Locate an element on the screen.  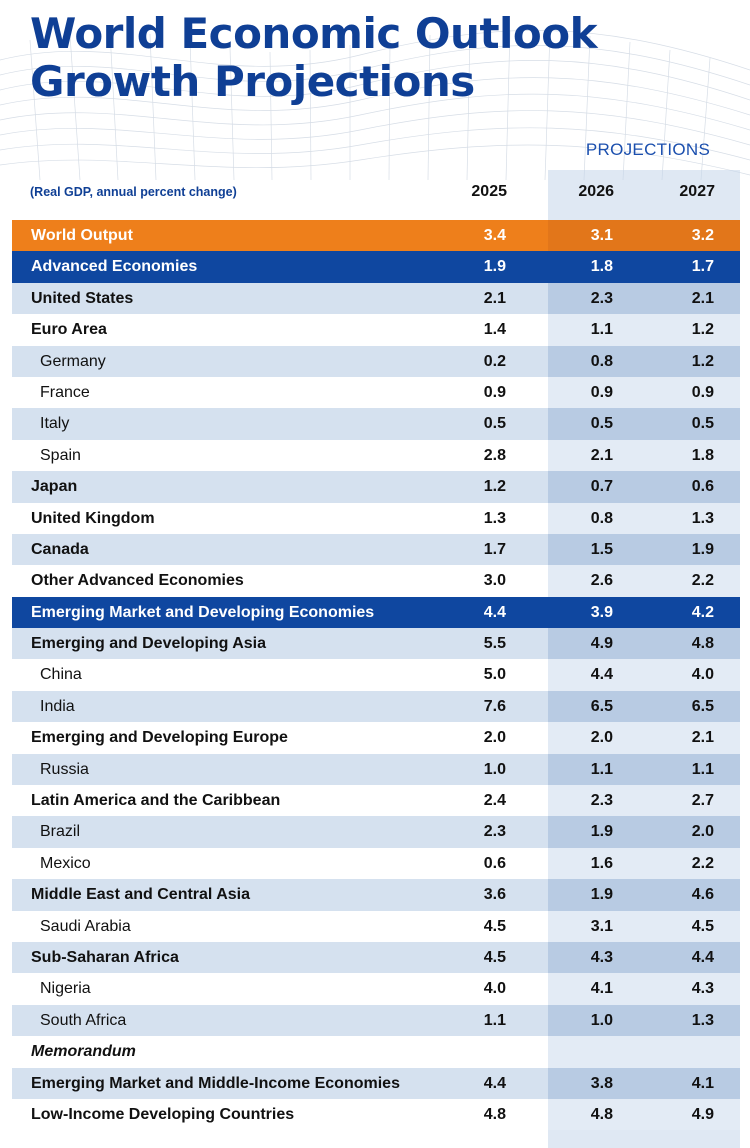
value-cell-2026: 4.1 is located at coordinates (601, 989).